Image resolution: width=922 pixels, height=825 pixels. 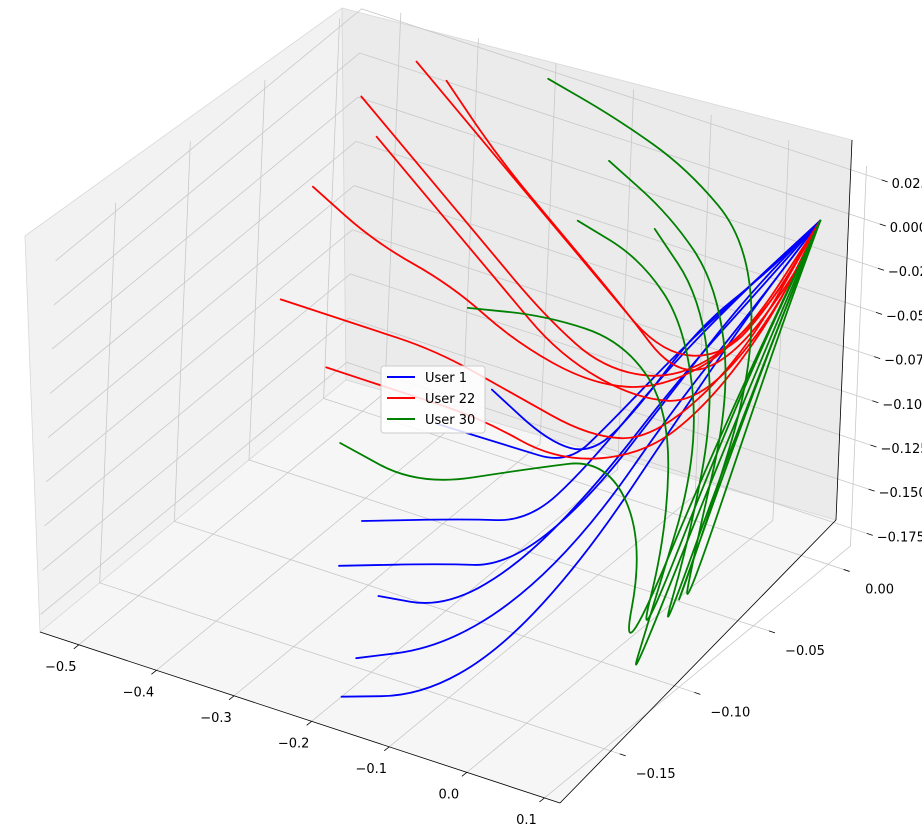 What do you see at coordinates (906, 228) in the screenshot?
I see `z-tick-label: 0.000` at bounding box center [906, 228].